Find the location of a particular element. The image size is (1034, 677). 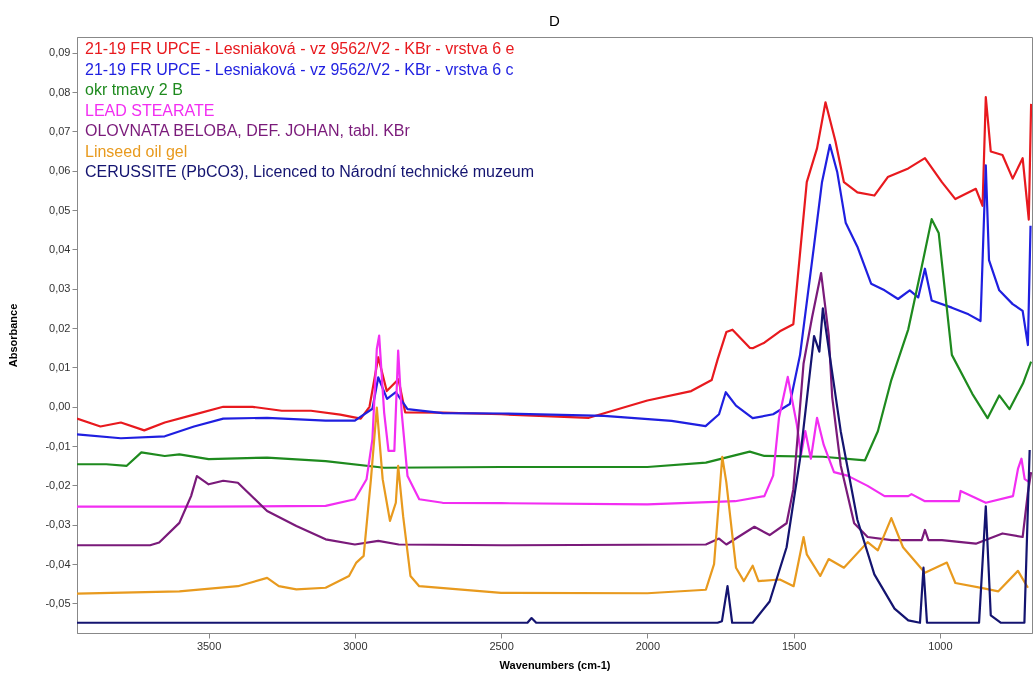

y-tick-label: -0,02 is located at coordinates (58, 484).